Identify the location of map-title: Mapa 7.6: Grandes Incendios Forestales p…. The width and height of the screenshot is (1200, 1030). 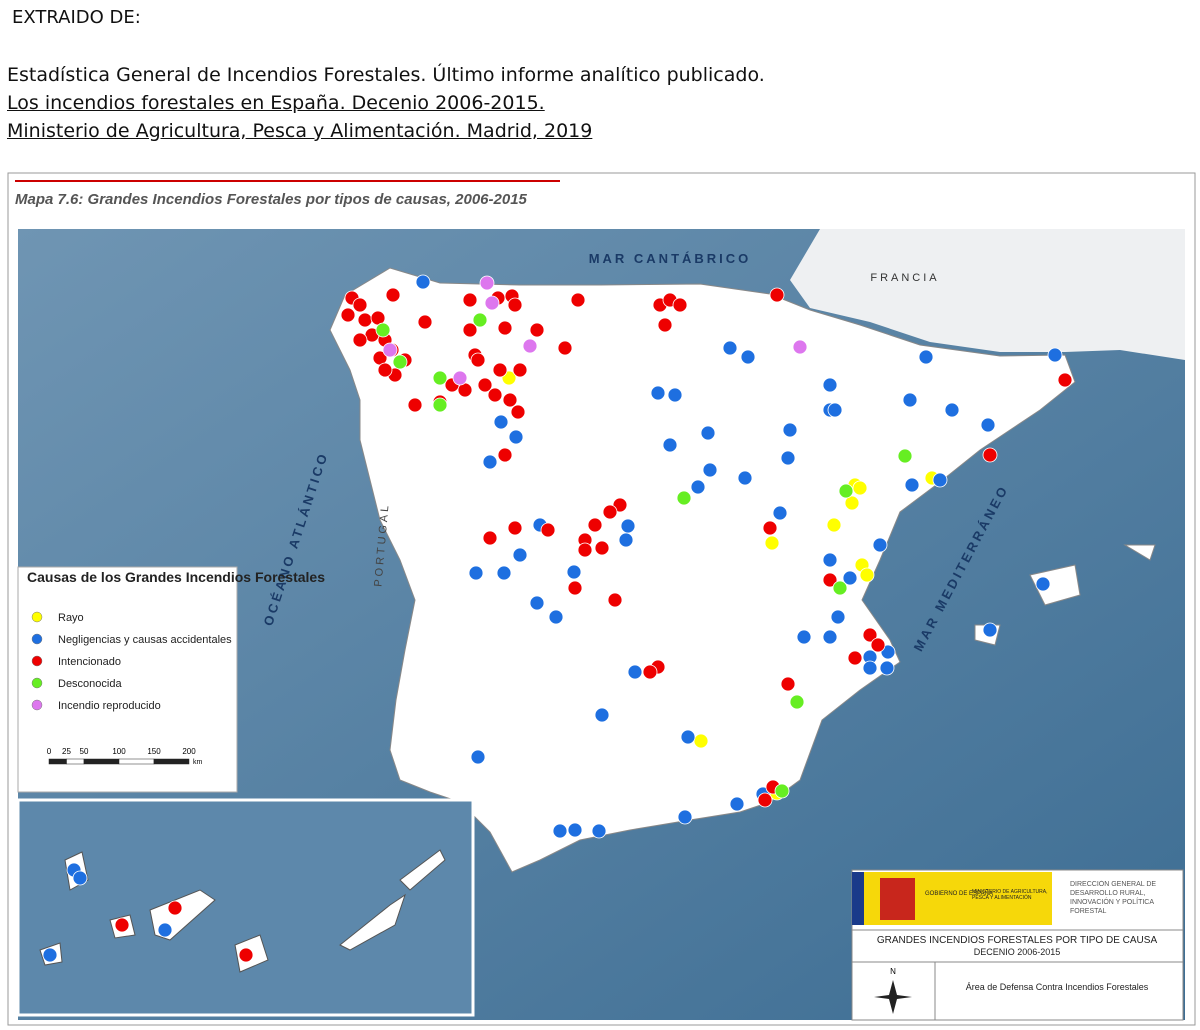
(271, 199).